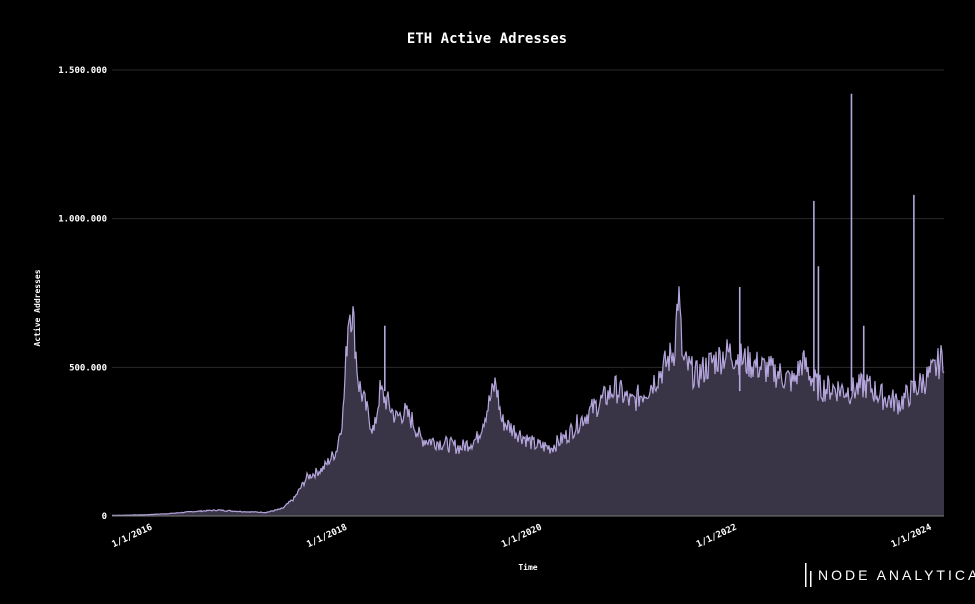  I want to click on y-tick-label: 500.000, so click(88, 368).